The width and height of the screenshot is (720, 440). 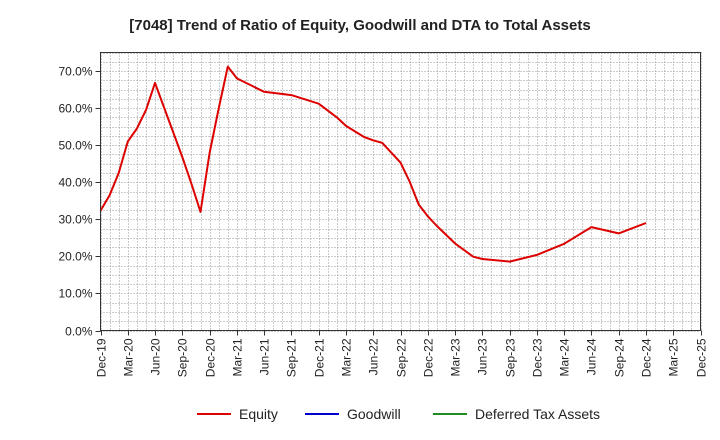 I want to click on x-tick-label: Jun-24, so click(x=592, y=356).